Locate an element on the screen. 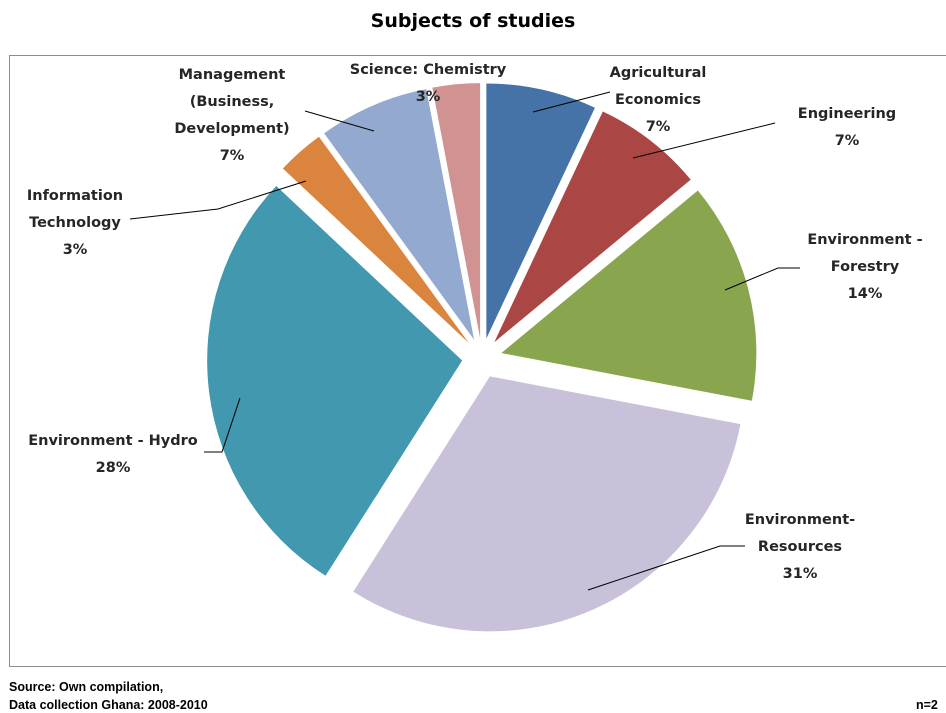 The width and height of the screenshot is (946, 713). data-collection-note: Data collection Ghana: 2008-2010 is located at coordinates (108, 705).